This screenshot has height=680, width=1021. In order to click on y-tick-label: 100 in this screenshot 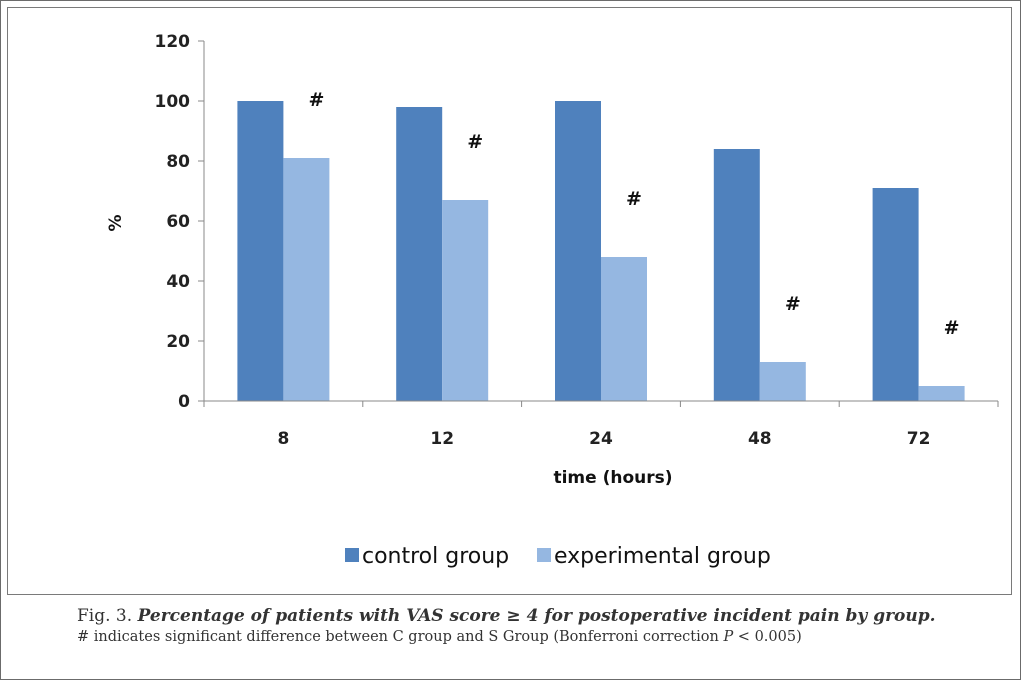, I will do `click(173, 102)`.